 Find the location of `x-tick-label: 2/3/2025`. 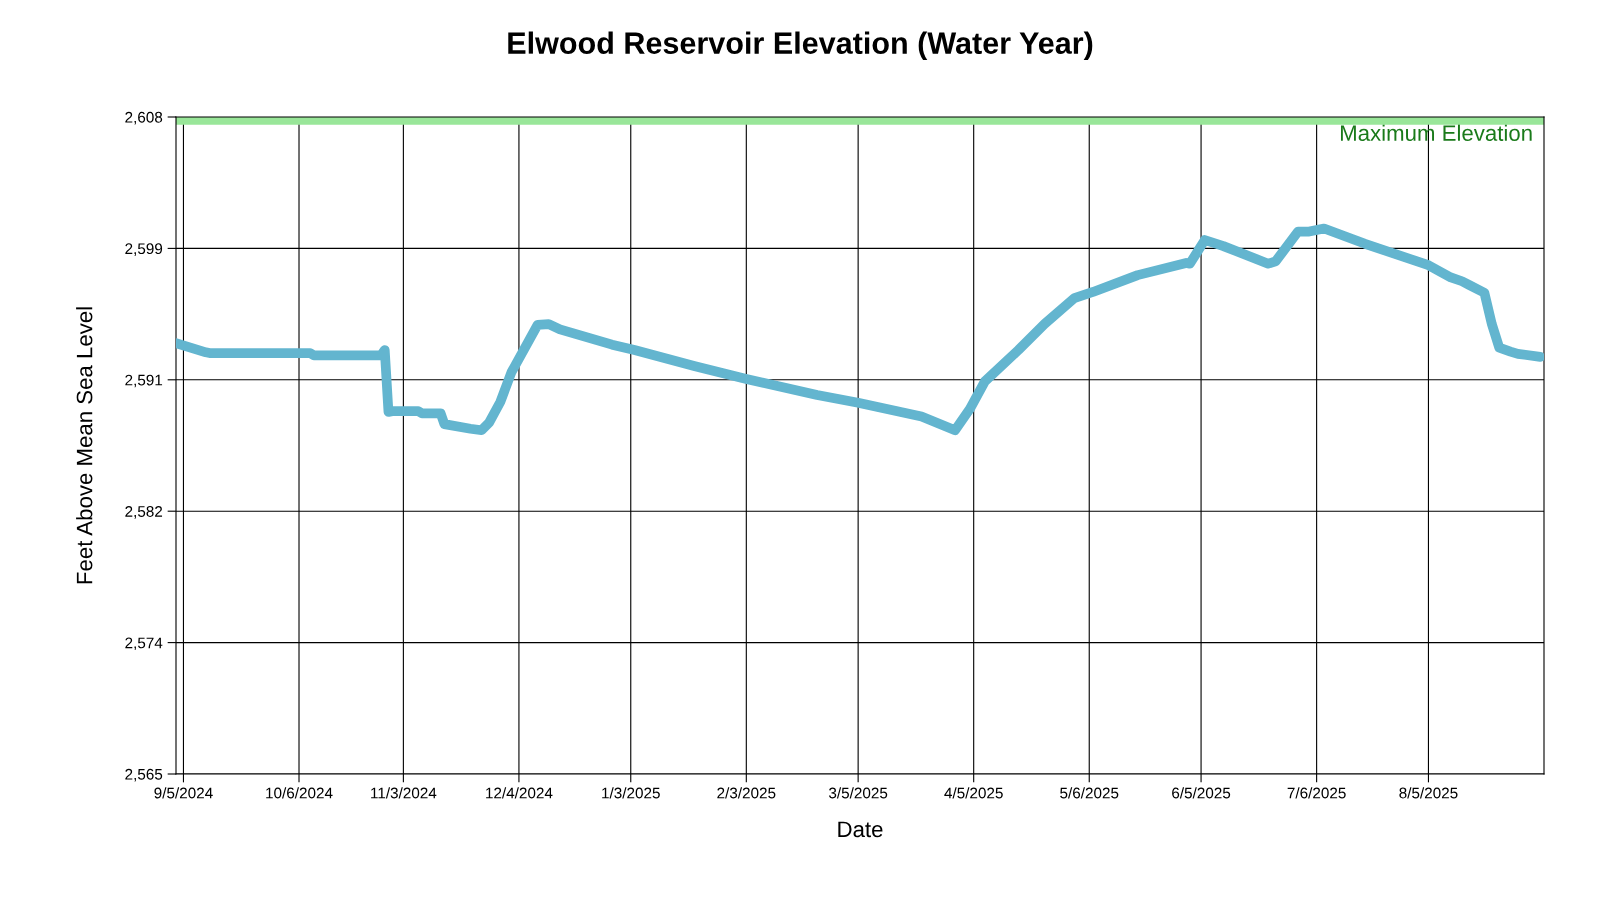

x-tick-label: 2/3/2025 is located at coordinates (746, 793).